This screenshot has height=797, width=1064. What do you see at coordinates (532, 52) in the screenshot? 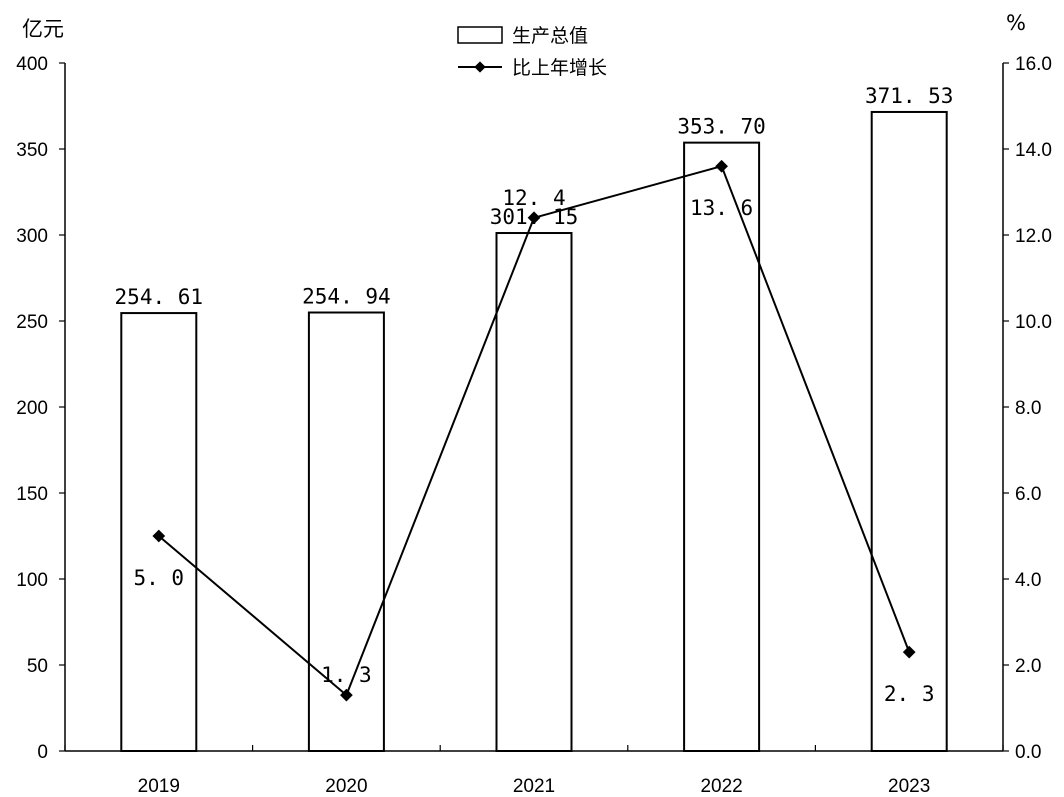
I see `legend: 生产总值 比上年增长` at bounding box center [532, 52].